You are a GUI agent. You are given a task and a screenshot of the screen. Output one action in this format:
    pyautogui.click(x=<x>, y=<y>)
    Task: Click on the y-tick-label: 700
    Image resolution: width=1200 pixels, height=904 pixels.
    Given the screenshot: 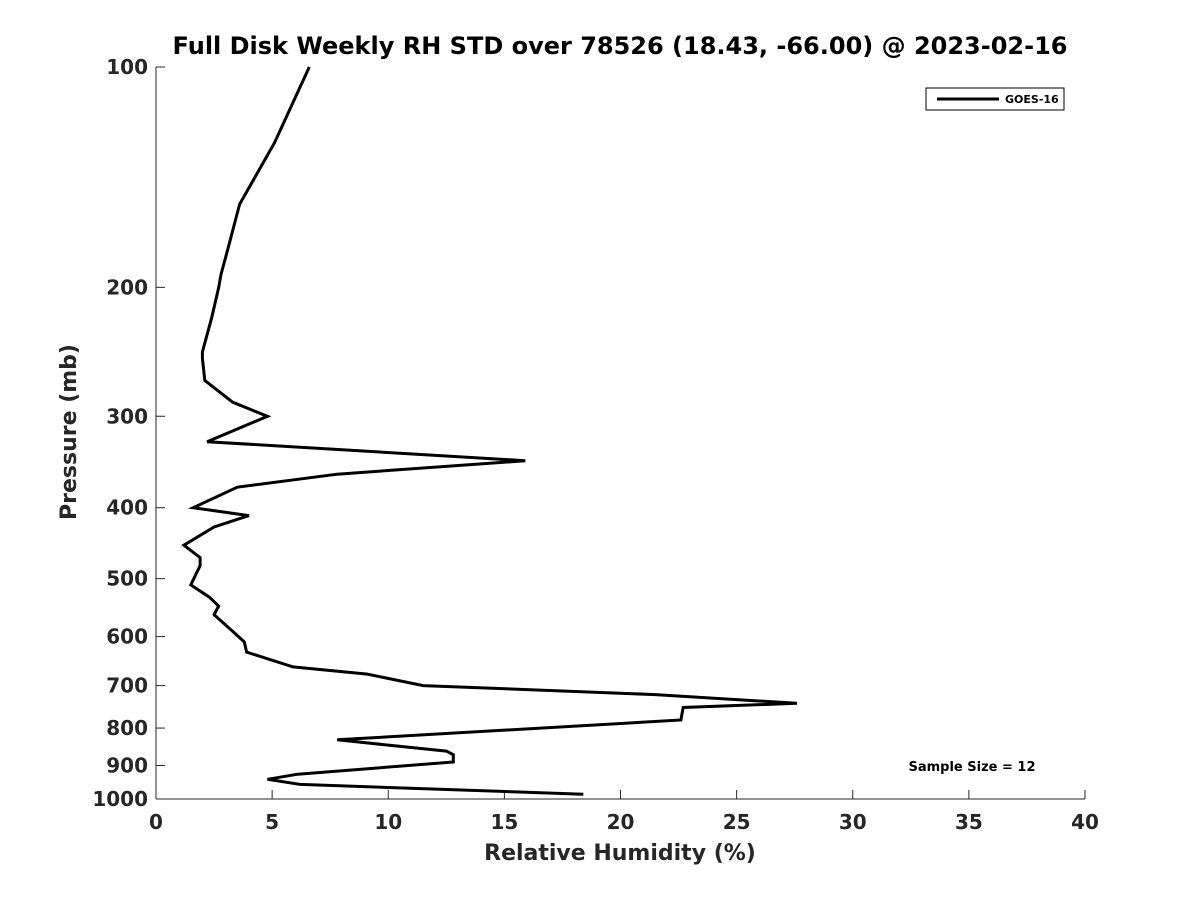 What is the action you would take?
    pyautogui.click(x=127, y=686)
    